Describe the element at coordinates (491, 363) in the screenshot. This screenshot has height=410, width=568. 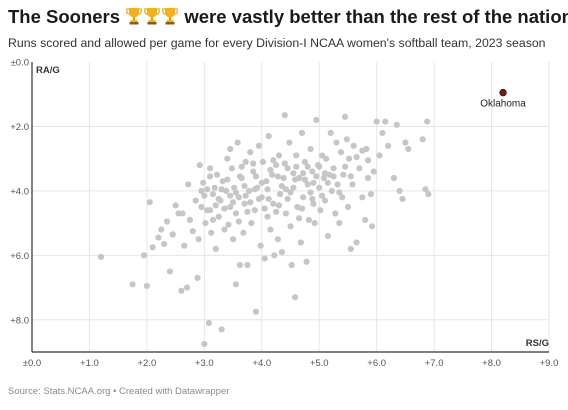
I see `x-tick-label: +8.0` at that location.